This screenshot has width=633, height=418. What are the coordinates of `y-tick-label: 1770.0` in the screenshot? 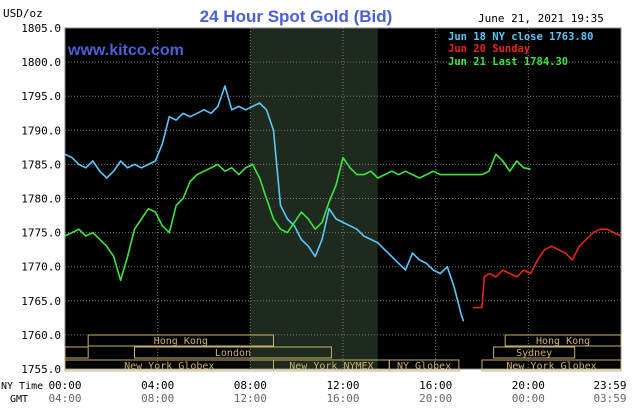 It's located at (41, 267).